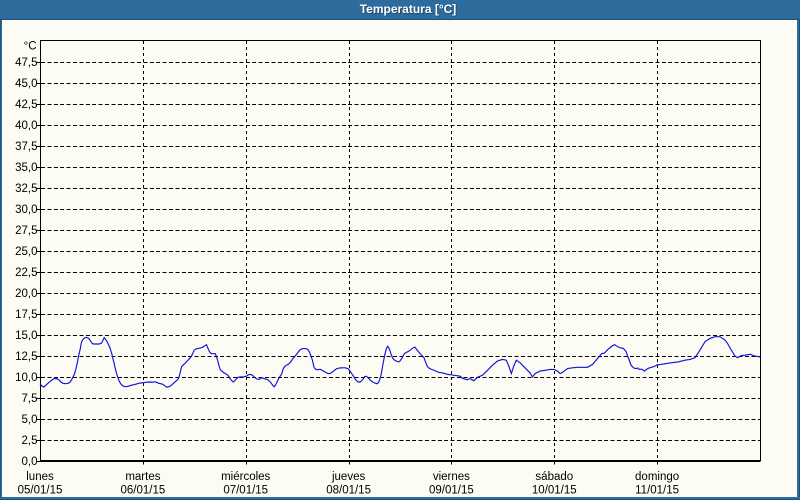 Image resolution: width=800 pixels, height=500 pixels. Describe the element at coordinates (26, 252) in the screenshot. I see `svg-text: 25,0` at that location.